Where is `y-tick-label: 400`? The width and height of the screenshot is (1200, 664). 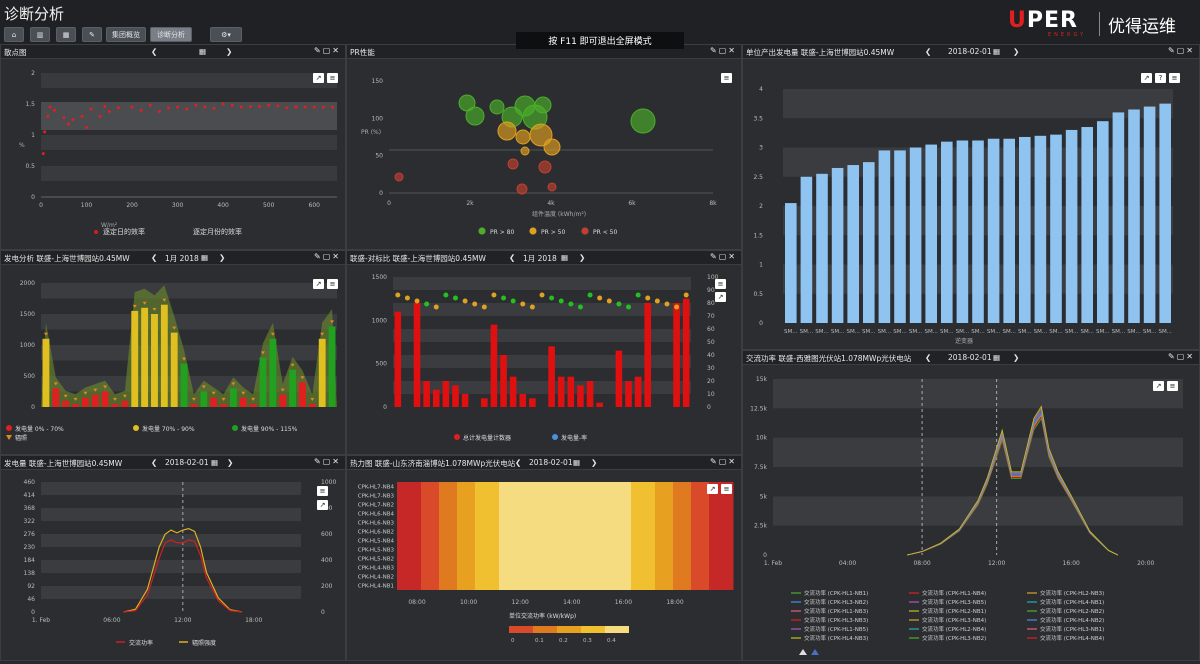
y-tick-label: 400 is located at coordinates (327, 560).